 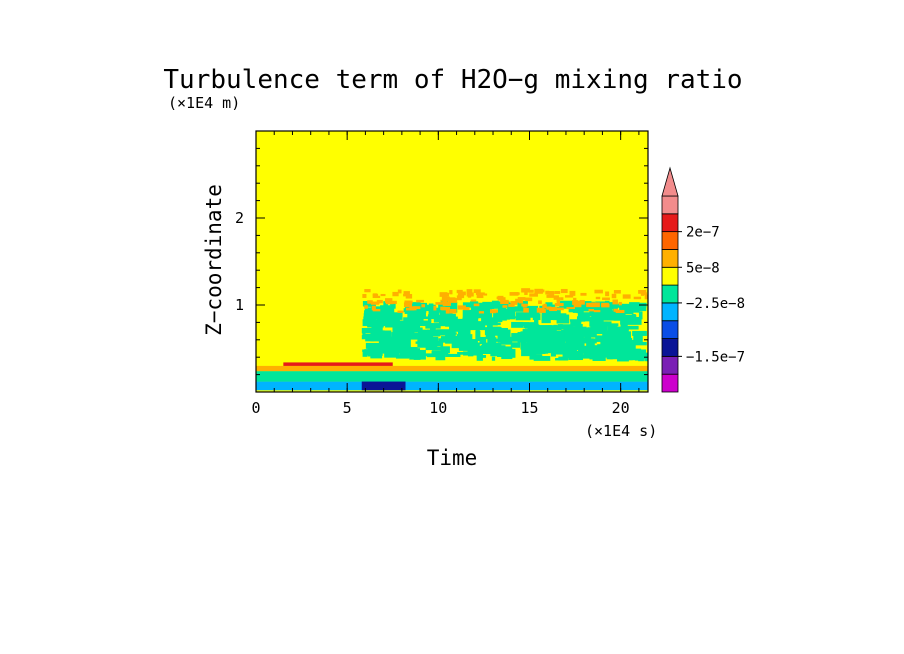 I want to click on x-tick-label: 10, so click(x=438, y=408).